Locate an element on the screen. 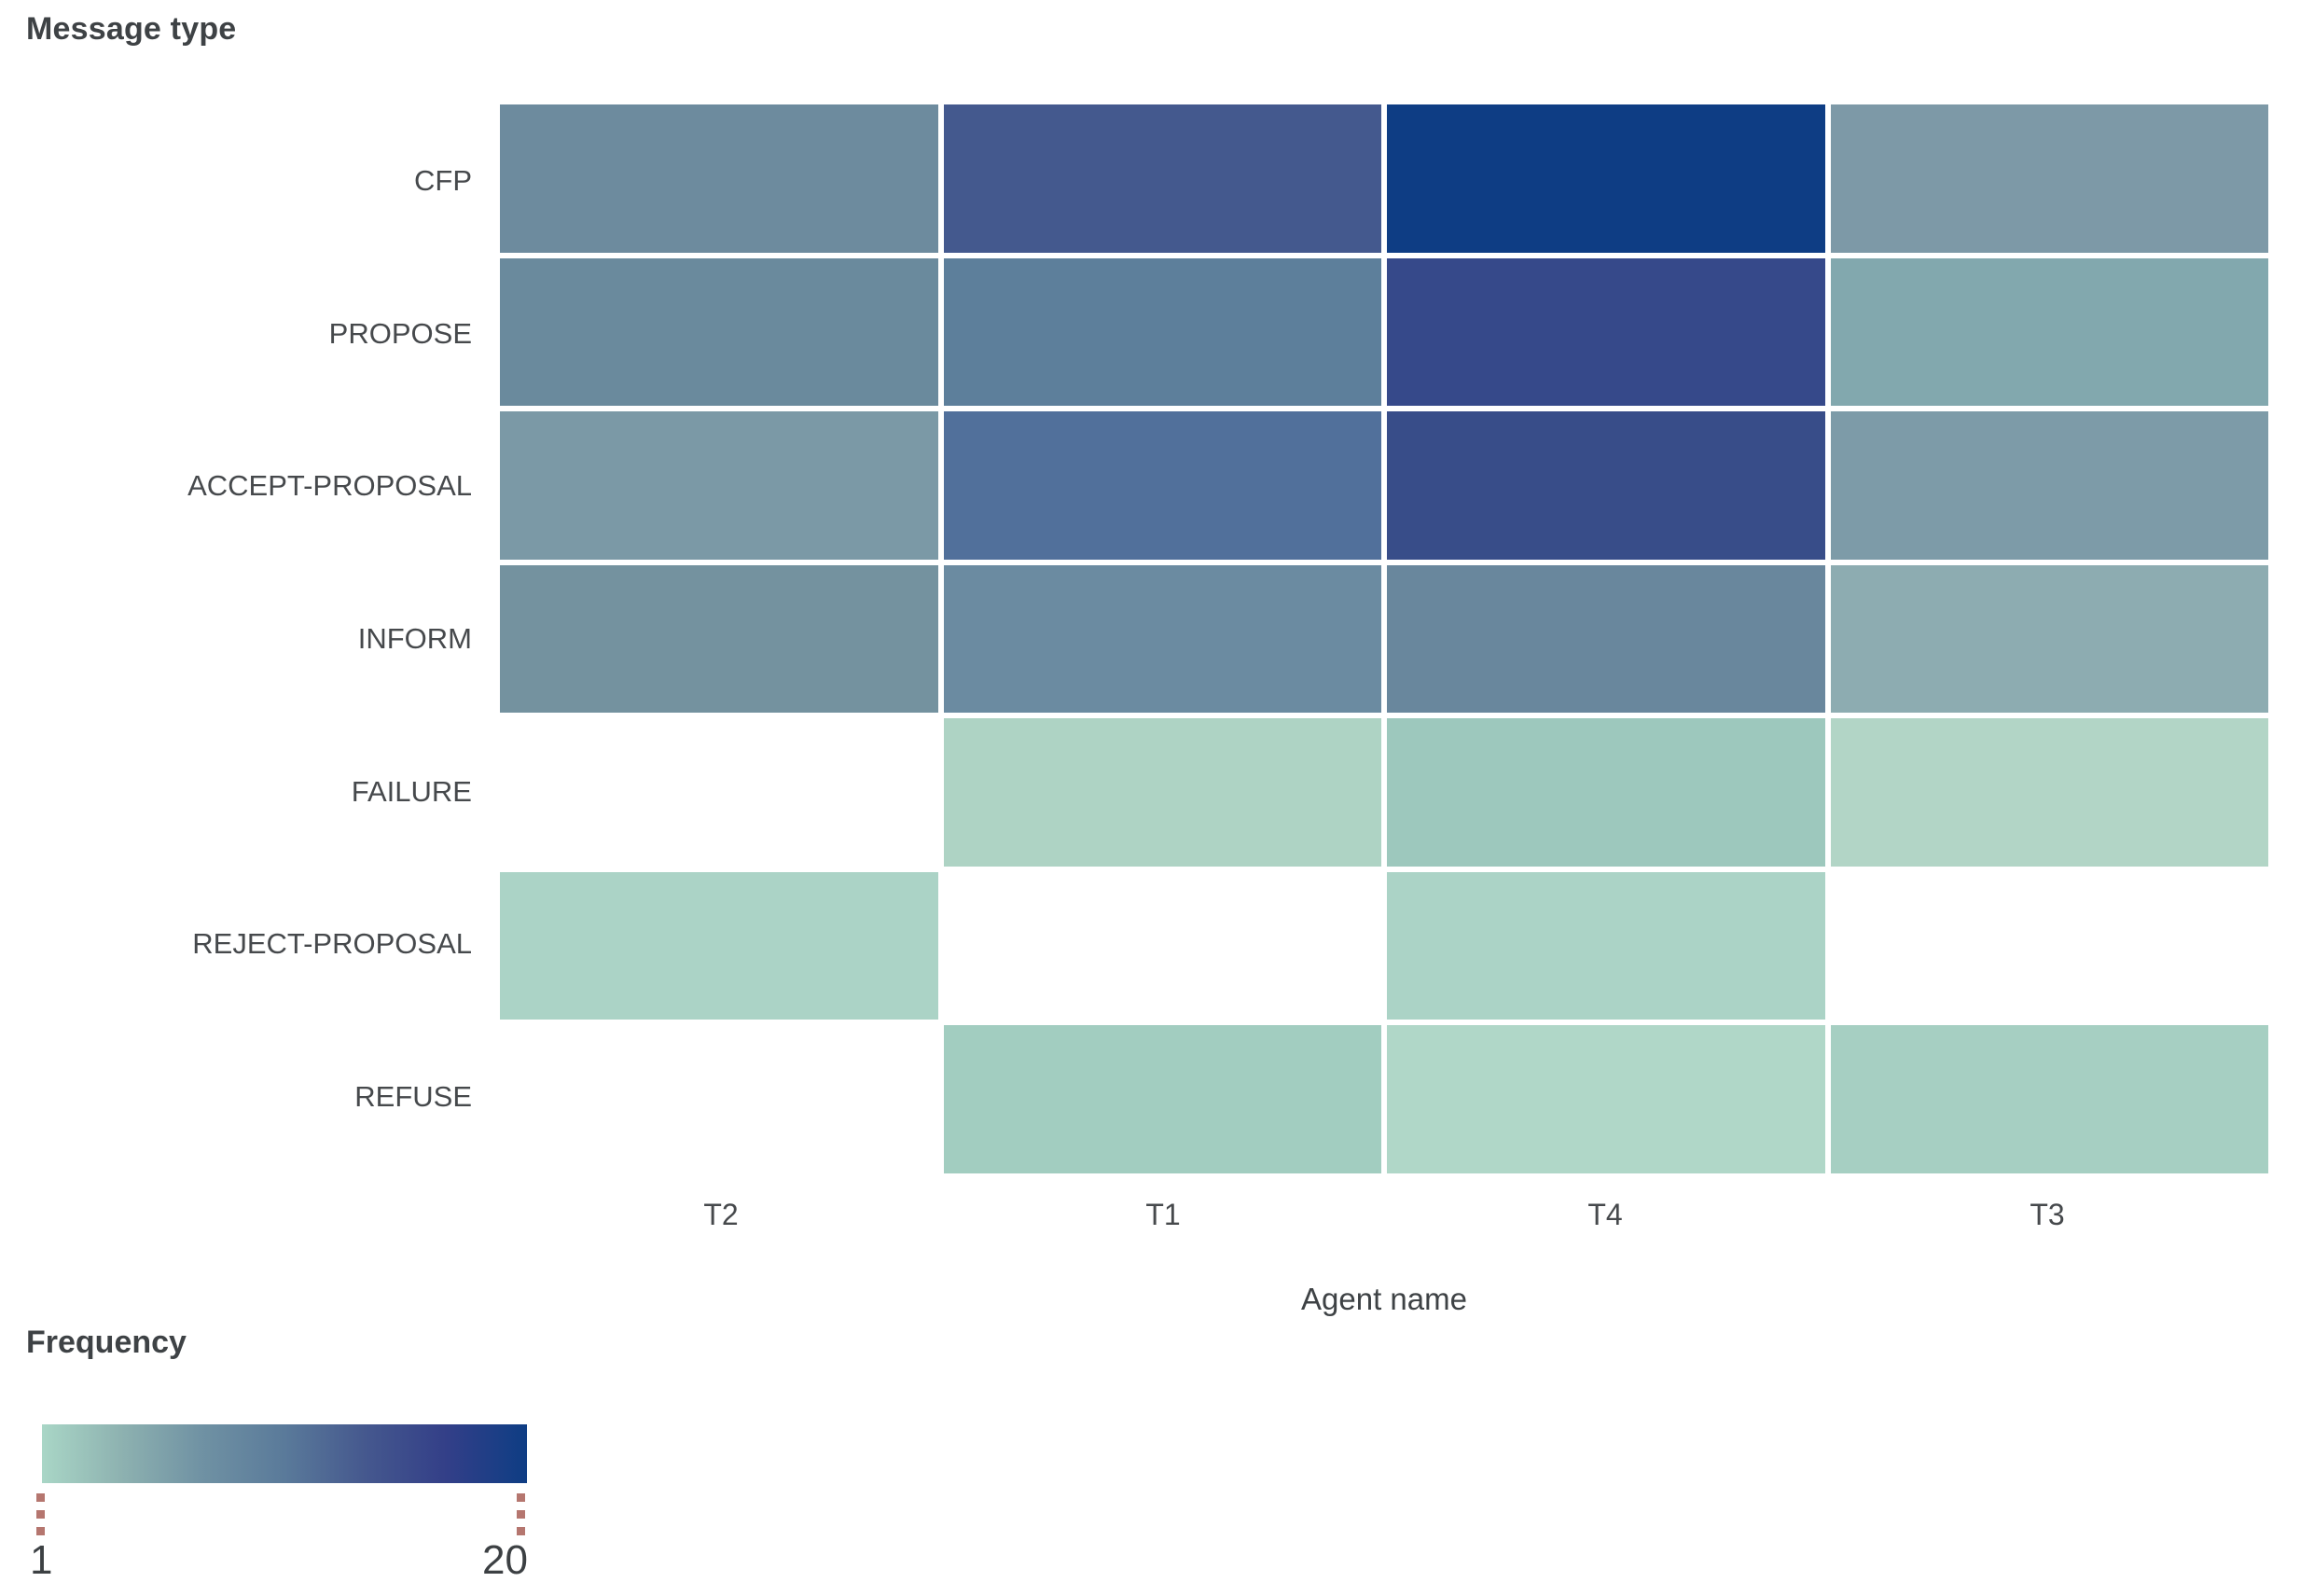 The height and width of the screenshot is (1596, 2300). x-tick-t2: T2 is located at coordinates (721, 1214).